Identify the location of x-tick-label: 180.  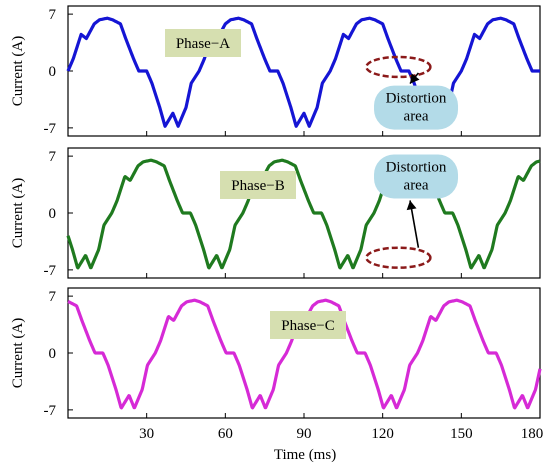
(532, 434).